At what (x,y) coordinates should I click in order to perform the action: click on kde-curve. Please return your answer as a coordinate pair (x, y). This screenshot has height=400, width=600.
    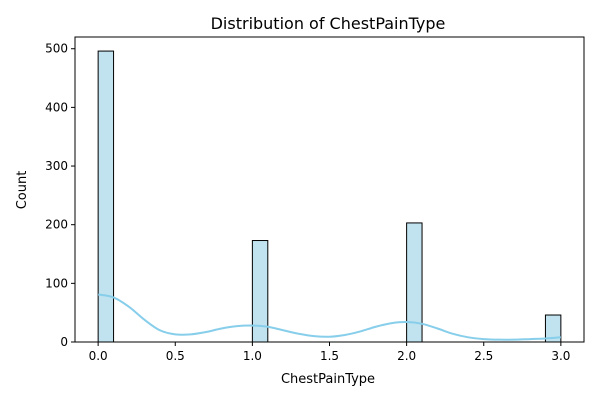
    Looking at the image, I should click on (329, 317).